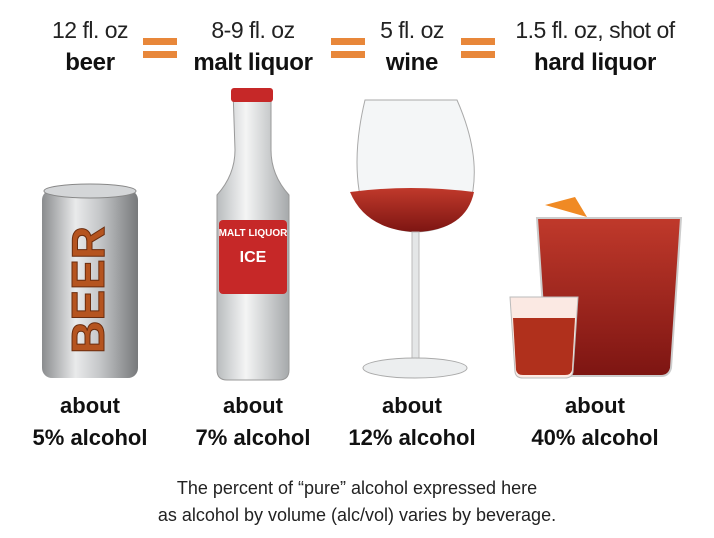 The image size is (714, 538). I want to click on equals-signs, so click(319, 48).